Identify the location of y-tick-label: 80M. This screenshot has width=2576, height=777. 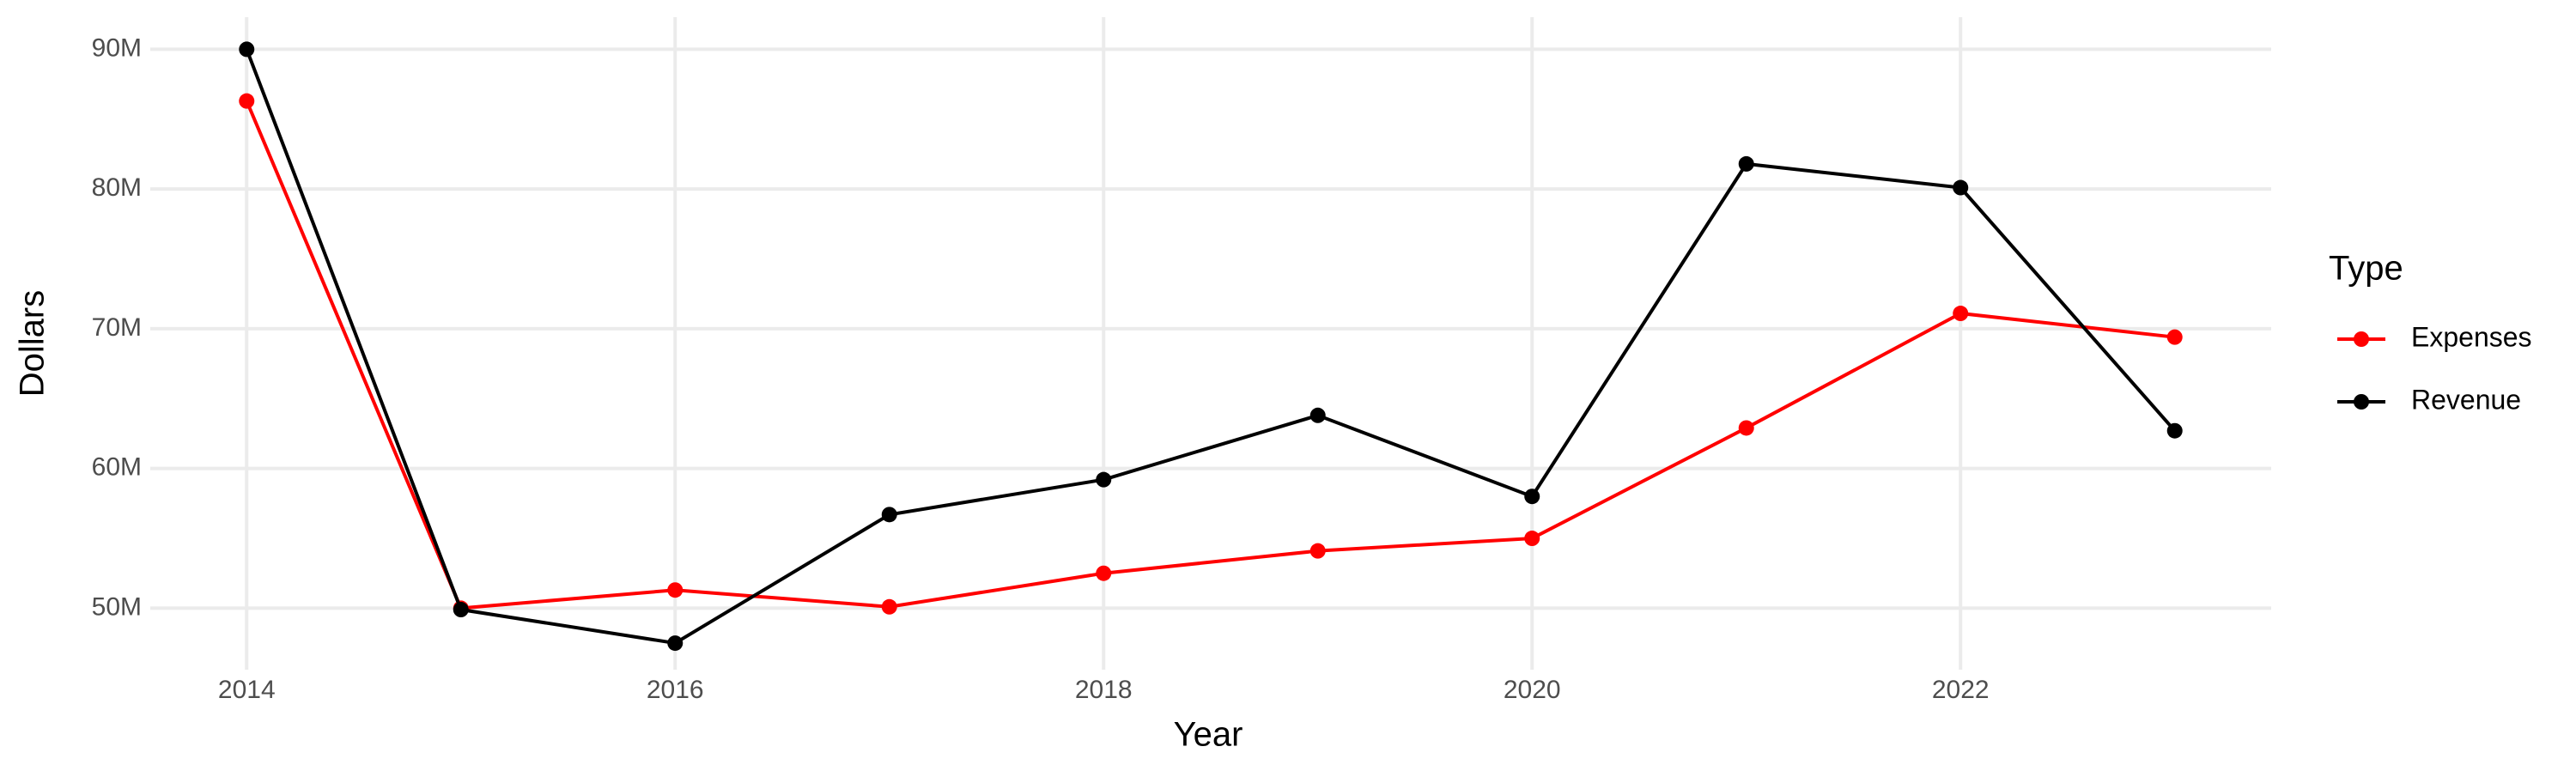
(117, 187).